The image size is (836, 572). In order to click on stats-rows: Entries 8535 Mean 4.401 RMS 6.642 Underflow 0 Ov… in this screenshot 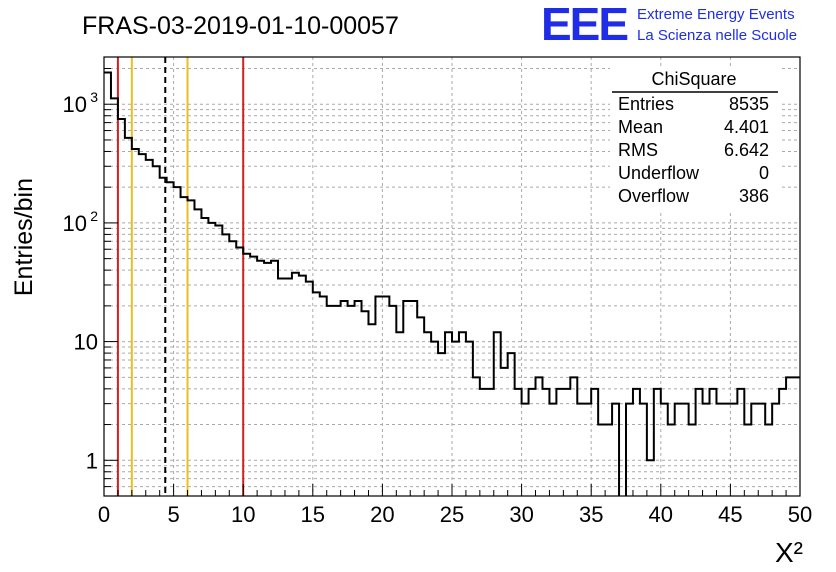, I will do `click(693, 150)`.